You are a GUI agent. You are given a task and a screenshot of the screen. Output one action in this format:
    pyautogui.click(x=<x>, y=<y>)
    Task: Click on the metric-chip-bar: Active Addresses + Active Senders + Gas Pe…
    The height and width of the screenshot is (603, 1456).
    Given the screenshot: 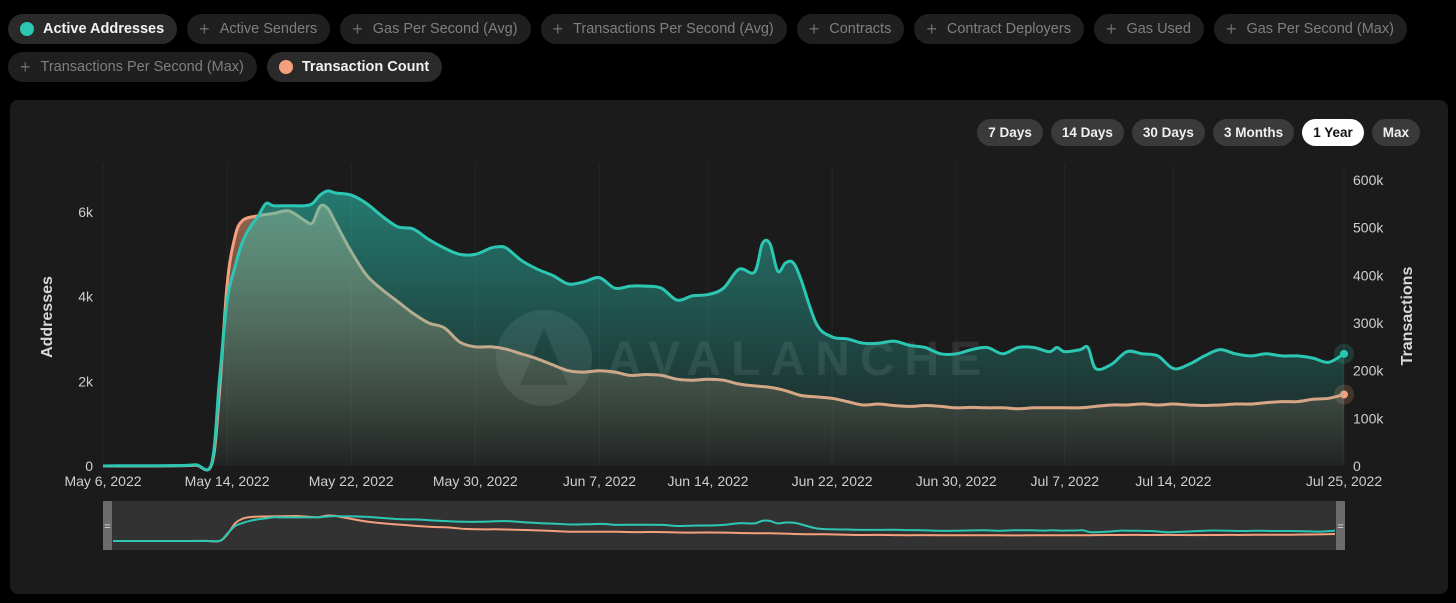 What is the action you would take?
    pyautogui.click(x=730, y=52)
    